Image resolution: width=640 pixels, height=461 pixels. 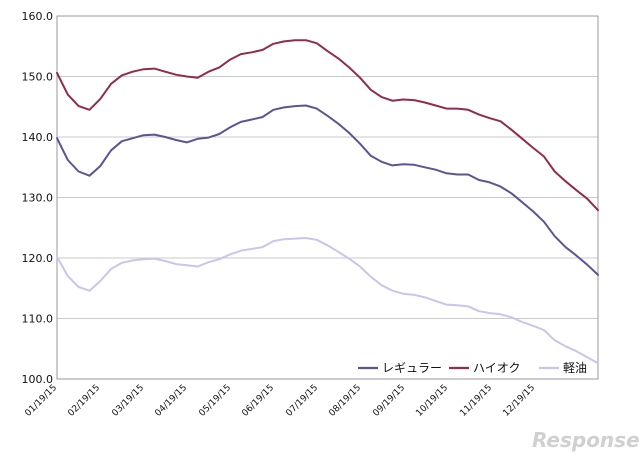 What do you see at coordinates (258, 401) in the screenshot?
I see `x-tick-label: 06/19/15` at bounding box center [258, 401].